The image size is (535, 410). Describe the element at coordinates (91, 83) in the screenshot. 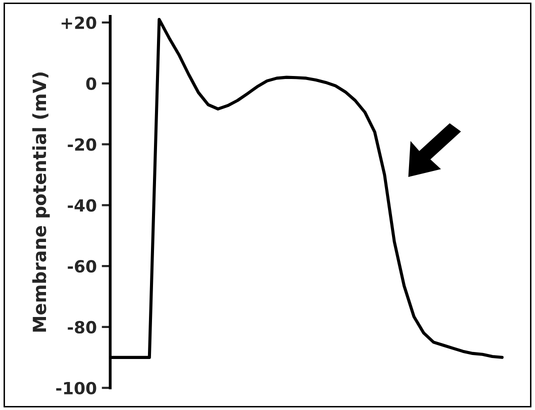

I see `y-tick-label: 0` at that location.